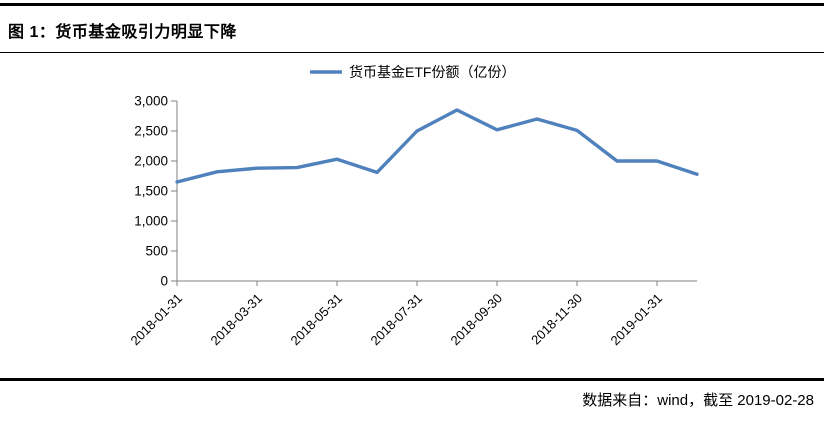 The image size is (824, 421). Describe the element at coordinates (432, 72) in the screenshot. I see `legend-label: 货币基金ETF份额（亿份）` at that location.